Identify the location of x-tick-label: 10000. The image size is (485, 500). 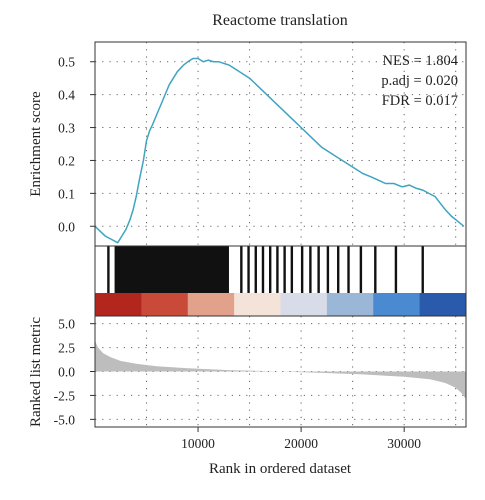
(198, 443).